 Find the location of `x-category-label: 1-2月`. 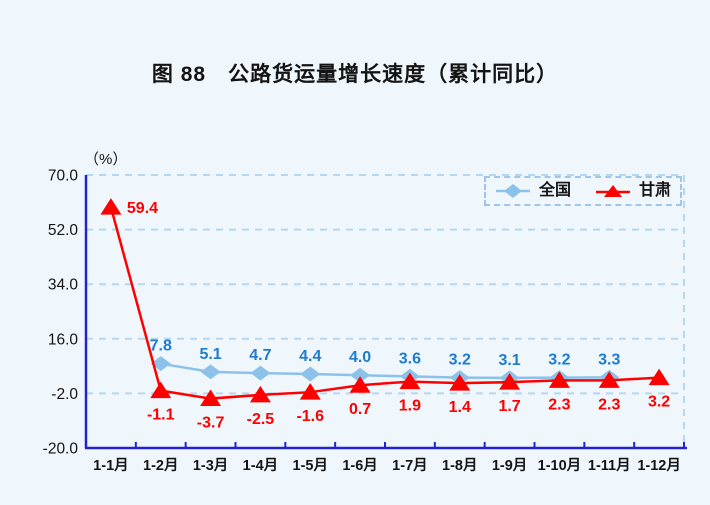

x-category-label: 1-2月 is located at coordinates (160, 465).